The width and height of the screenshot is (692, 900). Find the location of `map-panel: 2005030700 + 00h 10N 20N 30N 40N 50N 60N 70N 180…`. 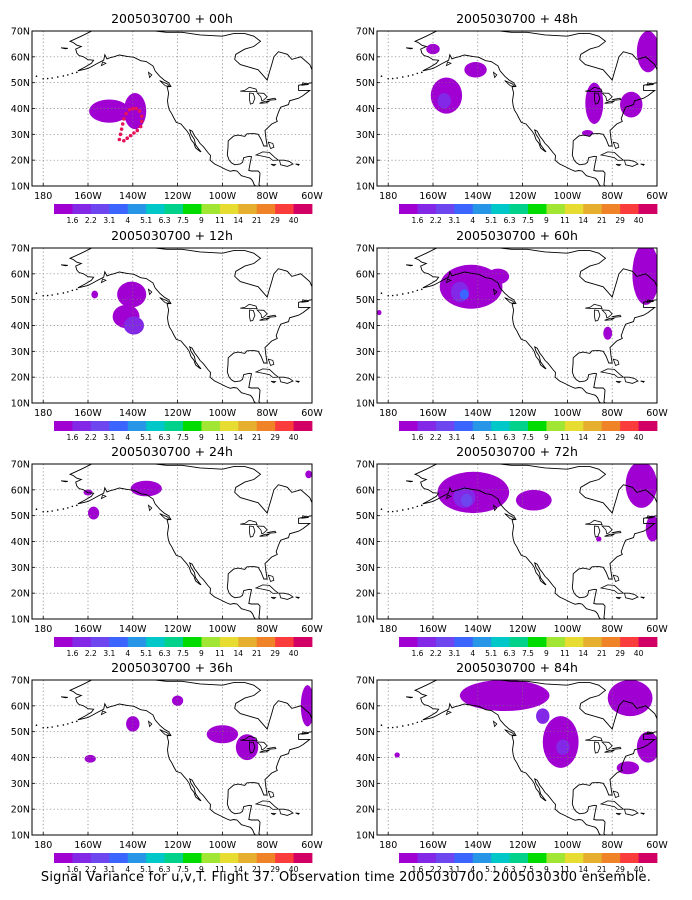

map-panel: 2005030700 + 00h 10N 20N 30N 40N 50N 60N 70N 180… is located at coordinates (167, 118).